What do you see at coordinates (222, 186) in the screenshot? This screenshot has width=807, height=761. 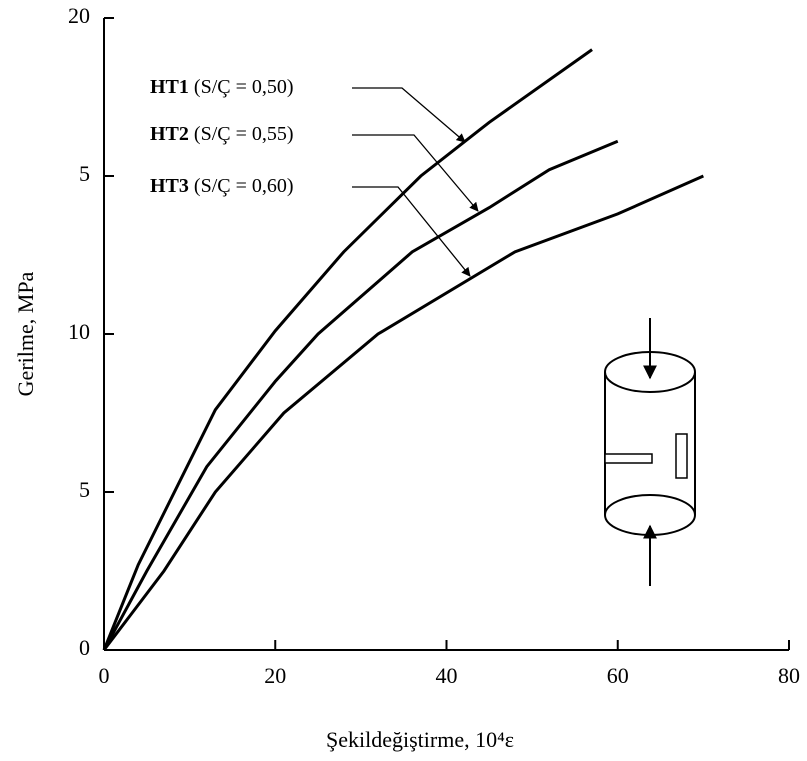 I see `legend-label: HT3 (S/Ç = 0,60)` at bounding box center [222, 186].